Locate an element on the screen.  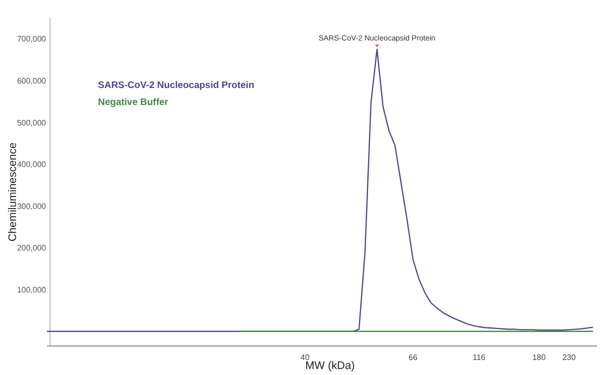
x-tick-label: 116 is located at coordinates (479, 357).